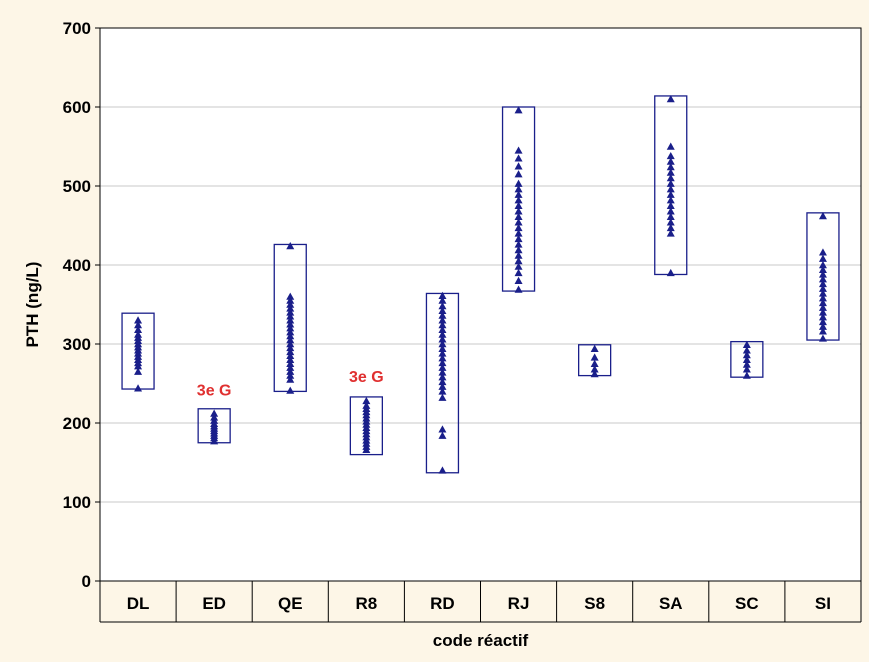 This screenshot has width=869, height=662. Describe the element at coordinates (747, 603) in the screenshot. I see `x-category-label: SC` at that location.